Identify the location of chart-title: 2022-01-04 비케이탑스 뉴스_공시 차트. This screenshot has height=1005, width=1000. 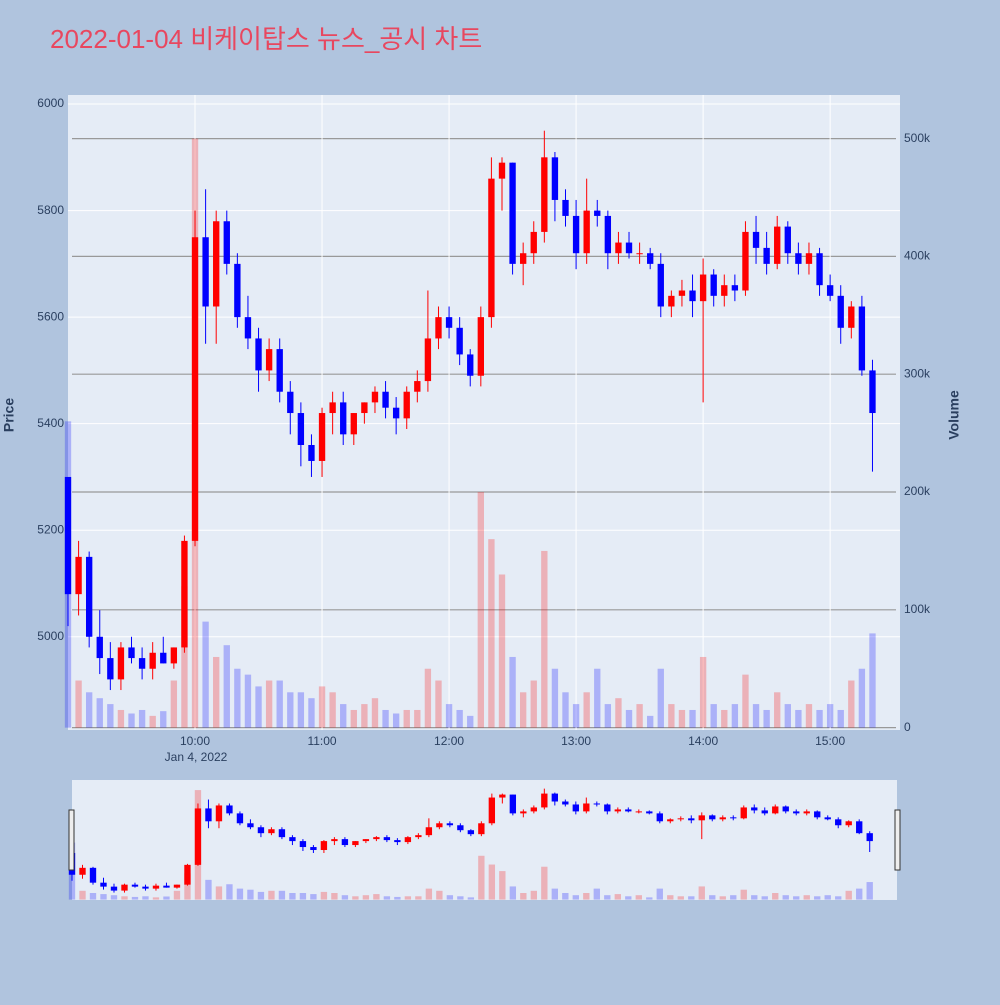
(266, 39).